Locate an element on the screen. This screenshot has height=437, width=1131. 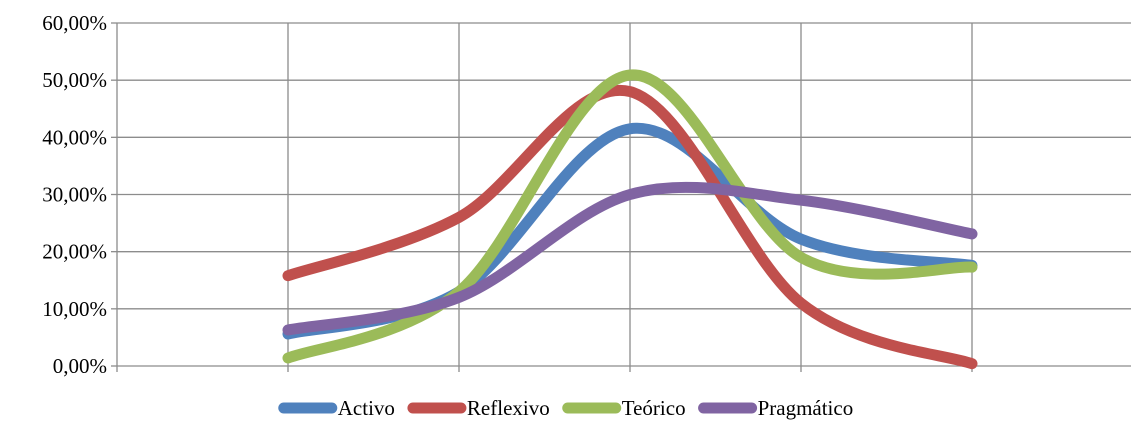
legend-label: Teórico is located at coordinates (654, 408).